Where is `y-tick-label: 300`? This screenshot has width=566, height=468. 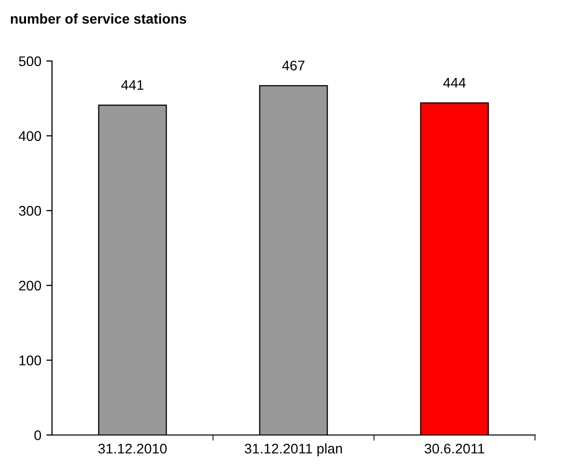
y-tick-label: 300 is located at coordinates (30, 211).